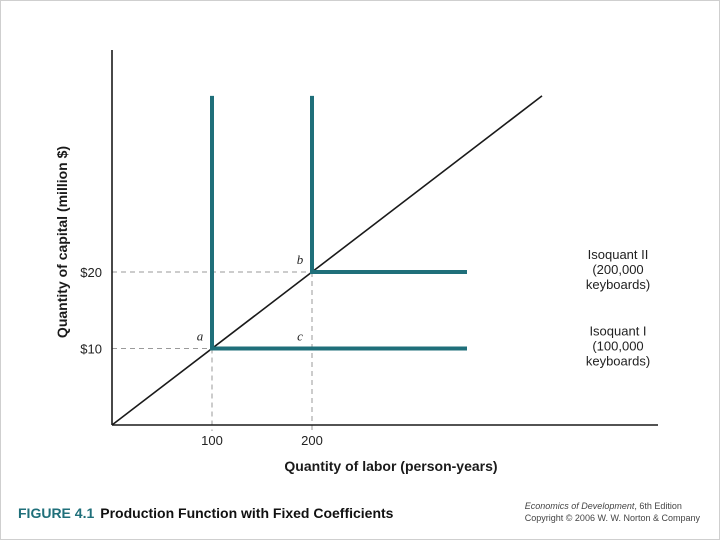 This screenshot has height=540, width=720. I want to click on figure-number: FIGURE 4.1, so click(56, 513).